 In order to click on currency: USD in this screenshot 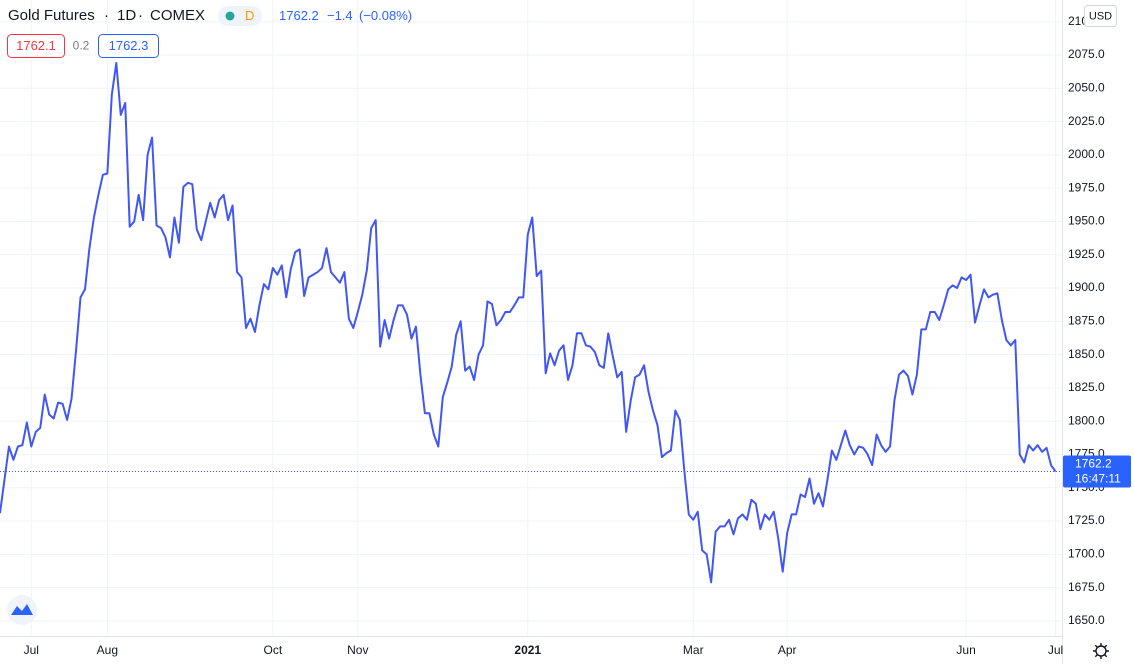, I will do `click(1100, 16)`.